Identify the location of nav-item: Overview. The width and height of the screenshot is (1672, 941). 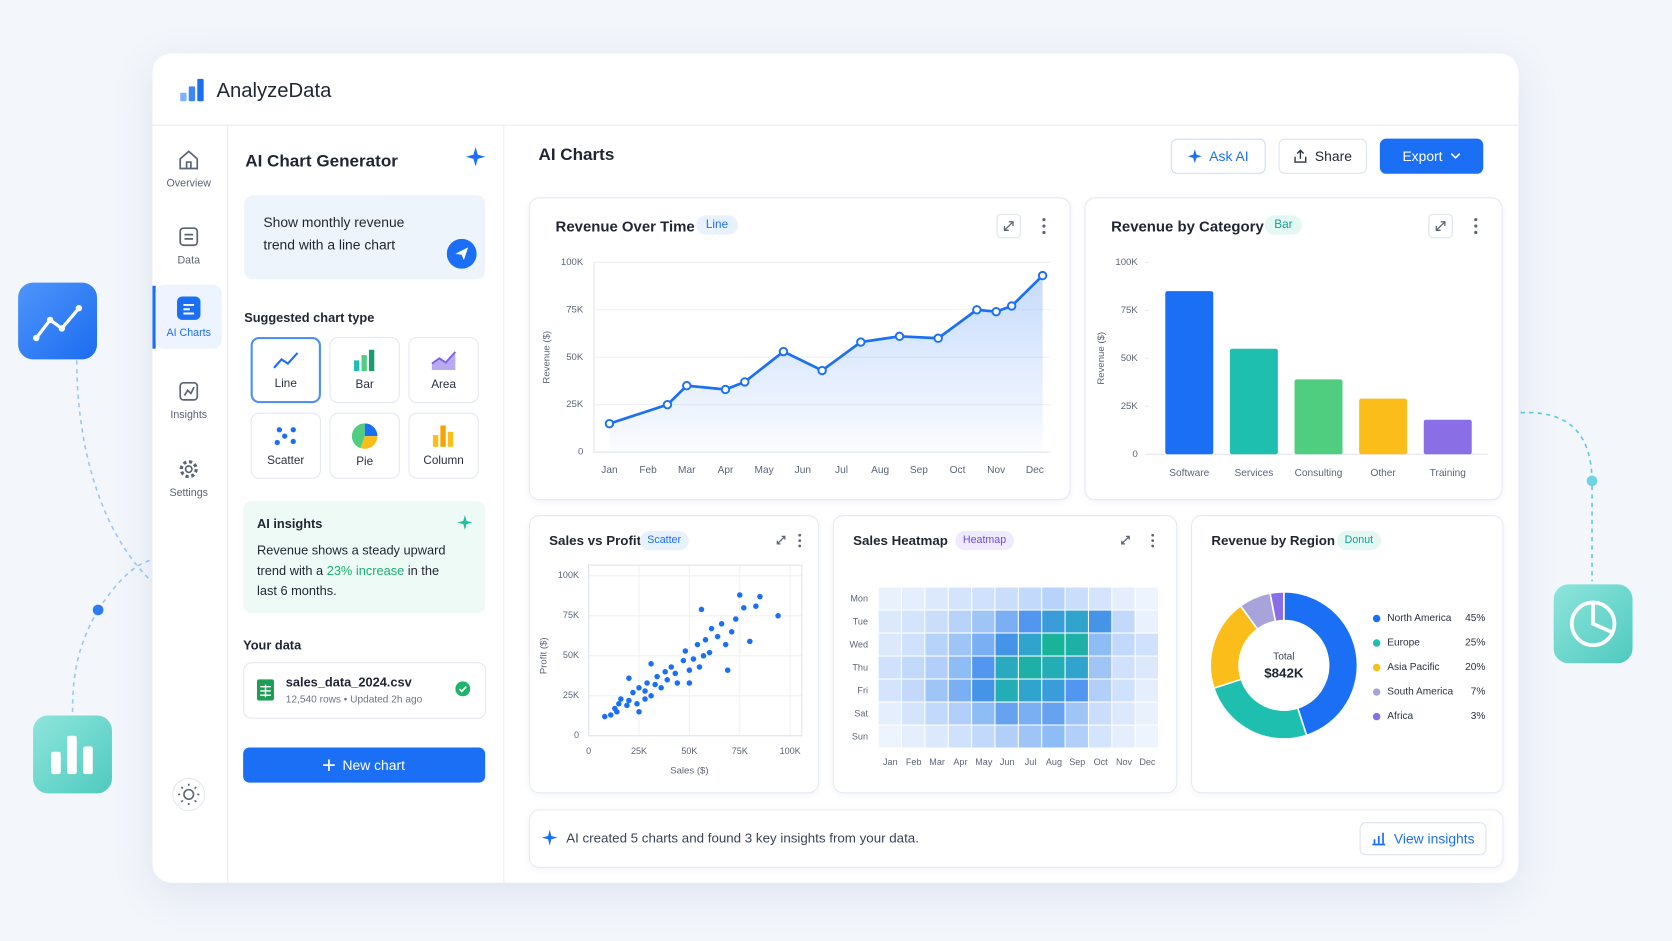
(189, 168).